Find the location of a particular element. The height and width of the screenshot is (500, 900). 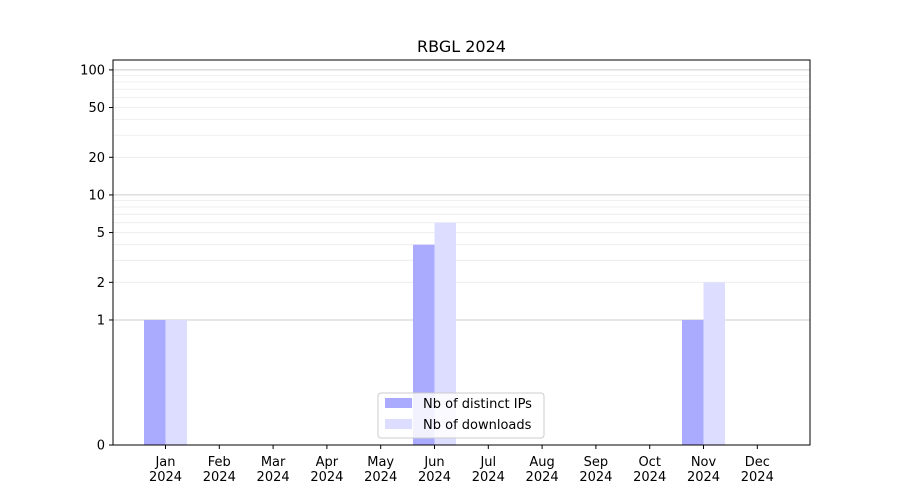

y-tick-label: 20 is located at coordinates (96, 158).